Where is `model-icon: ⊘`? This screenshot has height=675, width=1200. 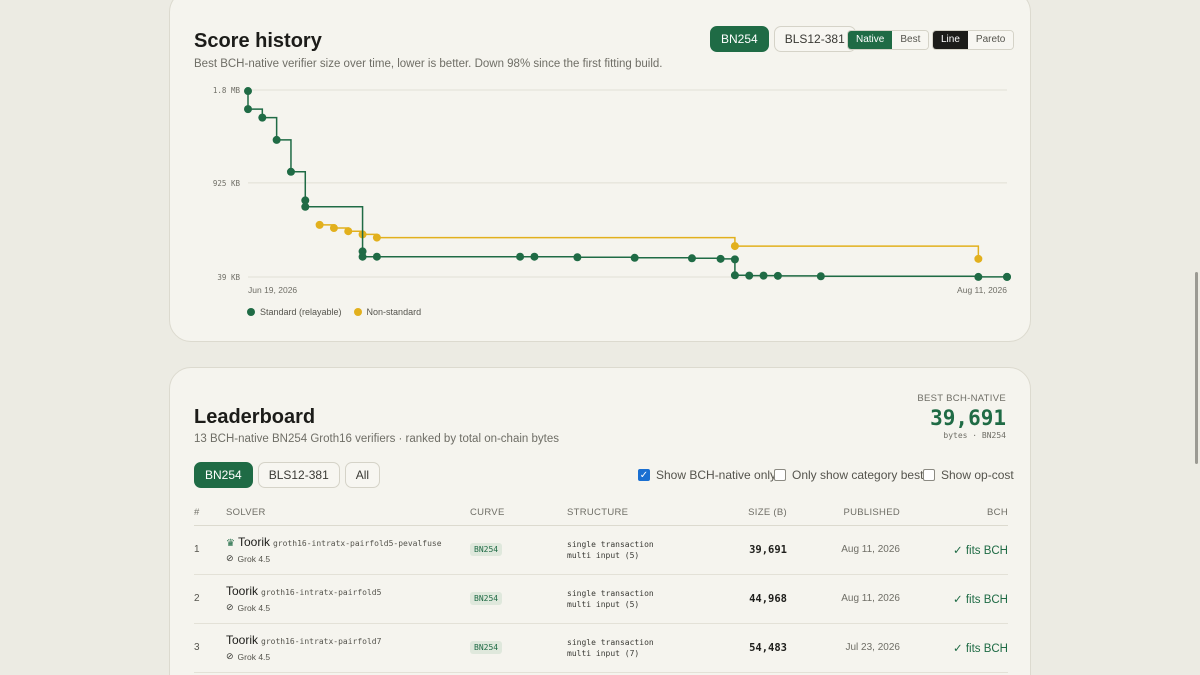 model-icon: ⊘ is located at coordinates (230, 656).